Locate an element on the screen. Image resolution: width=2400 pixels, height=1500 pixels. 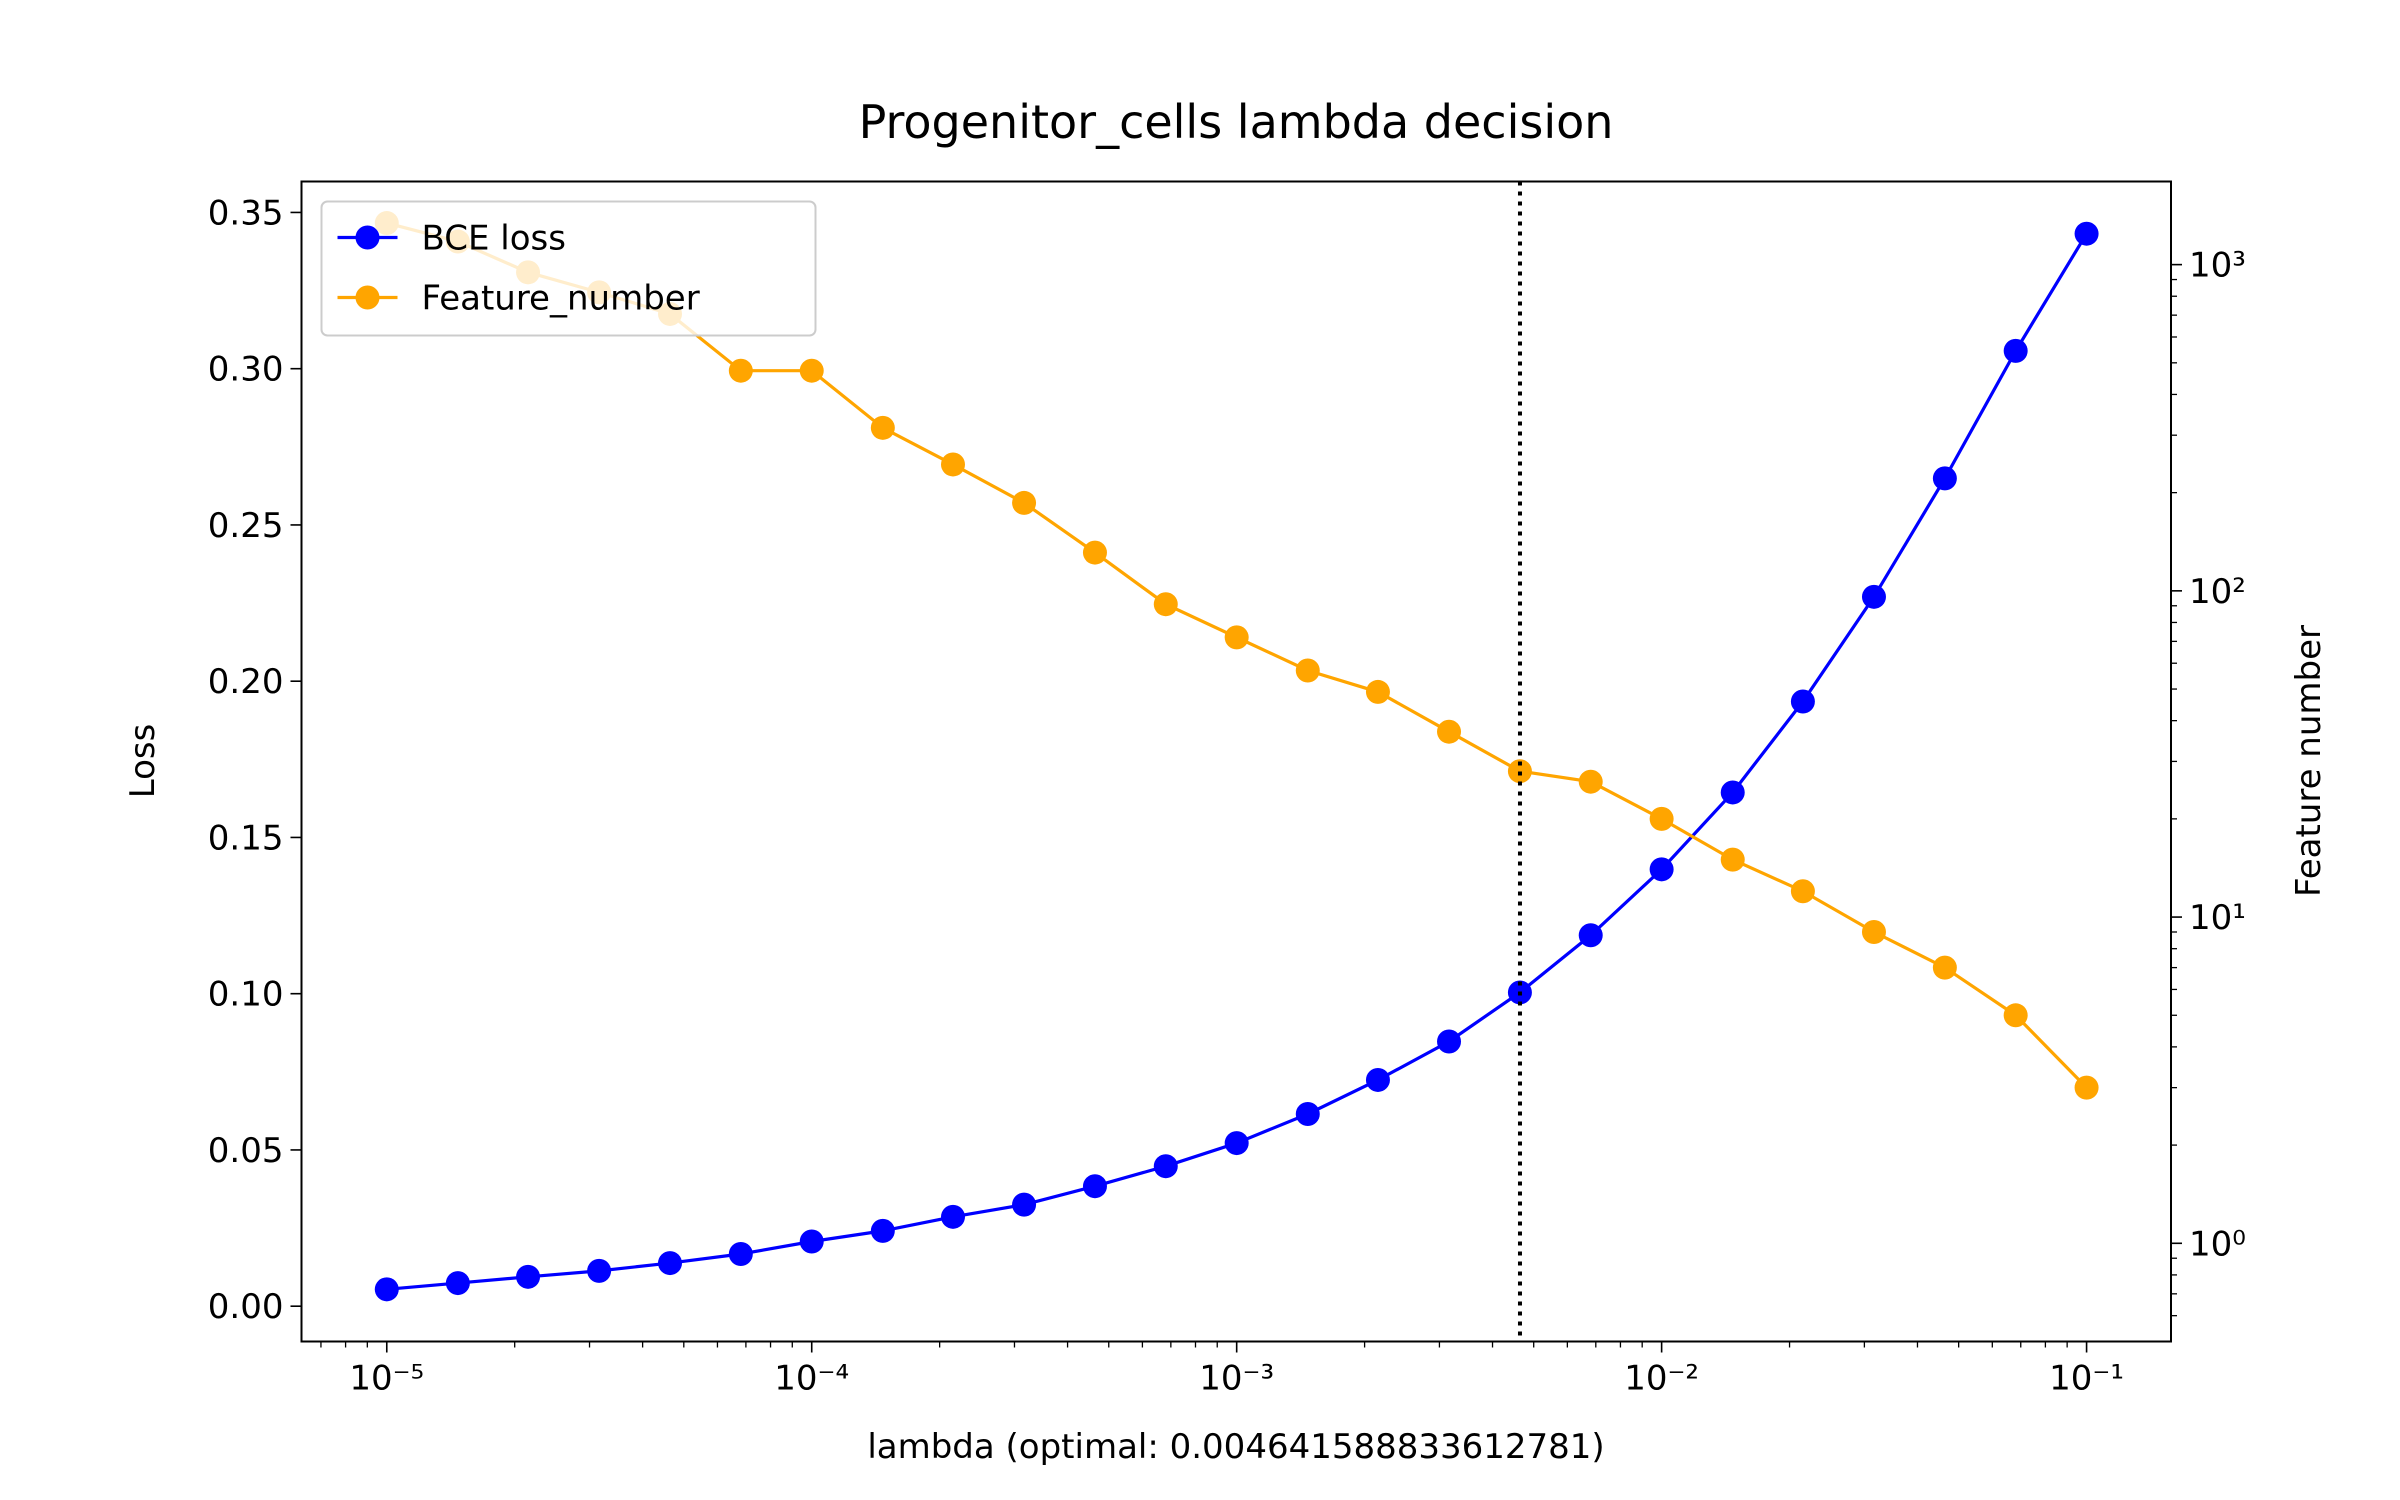
x-tick-label: 10⁻² is located at coordinates (1661, 1379).